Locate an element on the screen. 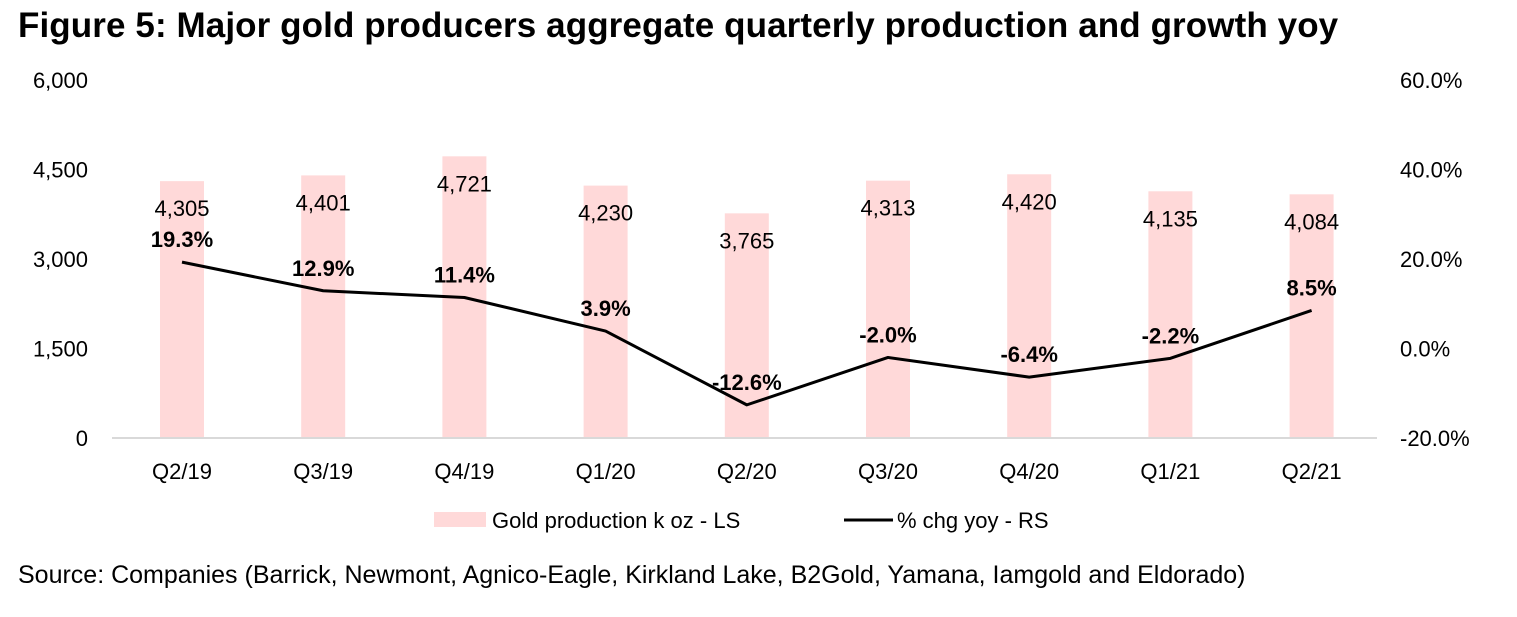 This screenshot has width=1517, height=617. x-axis-tick-label: Q4/19 is located at coordinates (464, 471).